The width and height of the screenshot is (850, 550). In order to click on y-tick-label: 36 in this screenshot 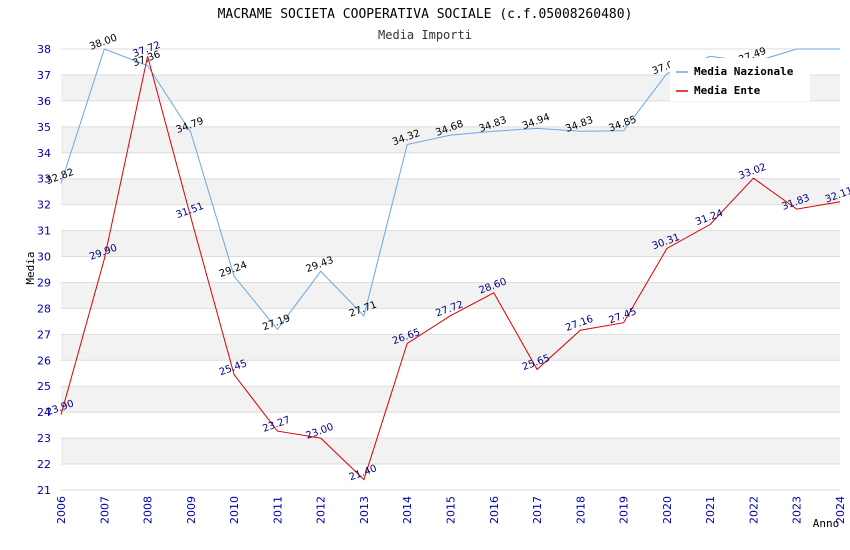, I will do `click(44, 101)`.